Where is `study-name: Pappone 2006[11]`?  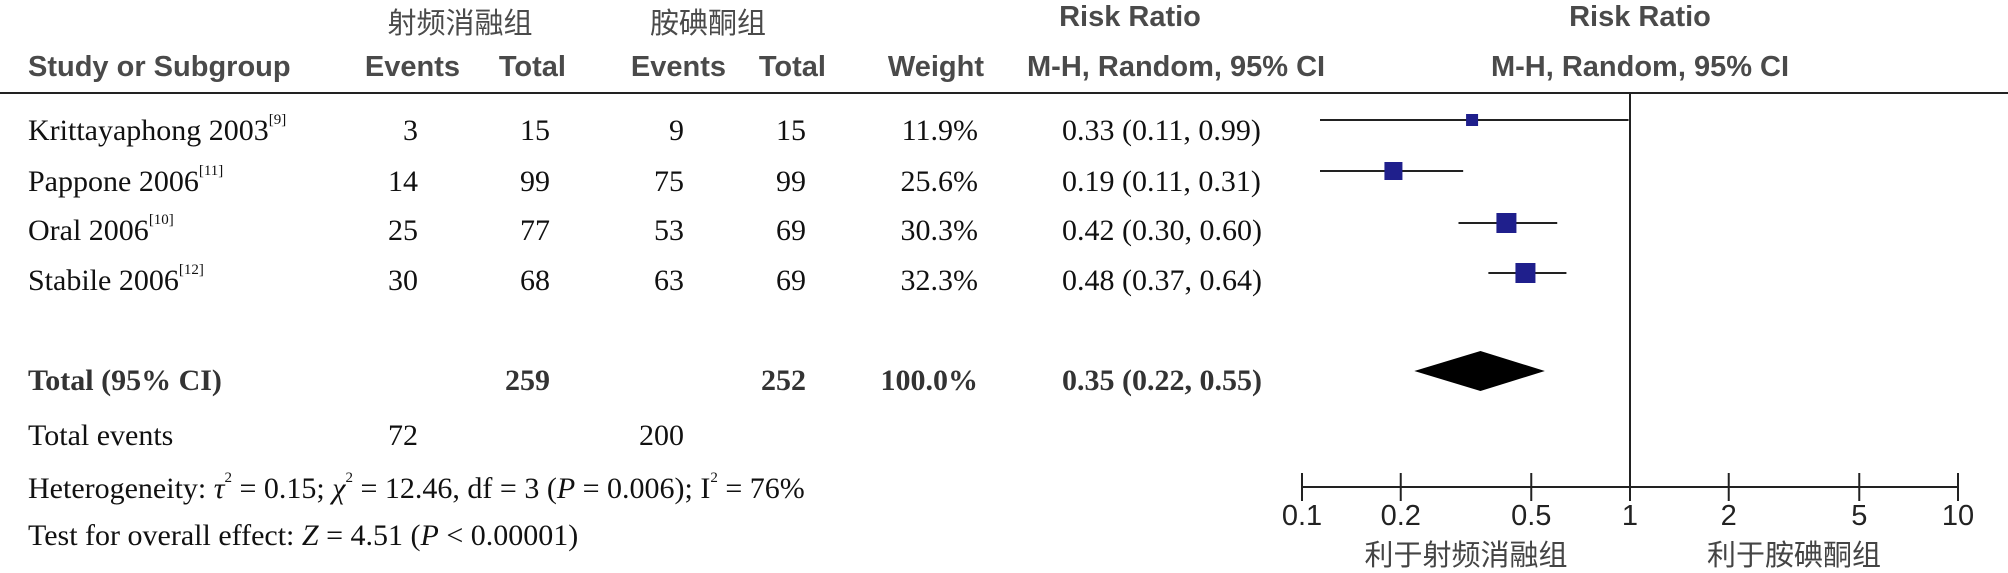 study-name: Pappone 2006[11] is located at coordinates (126, 181).